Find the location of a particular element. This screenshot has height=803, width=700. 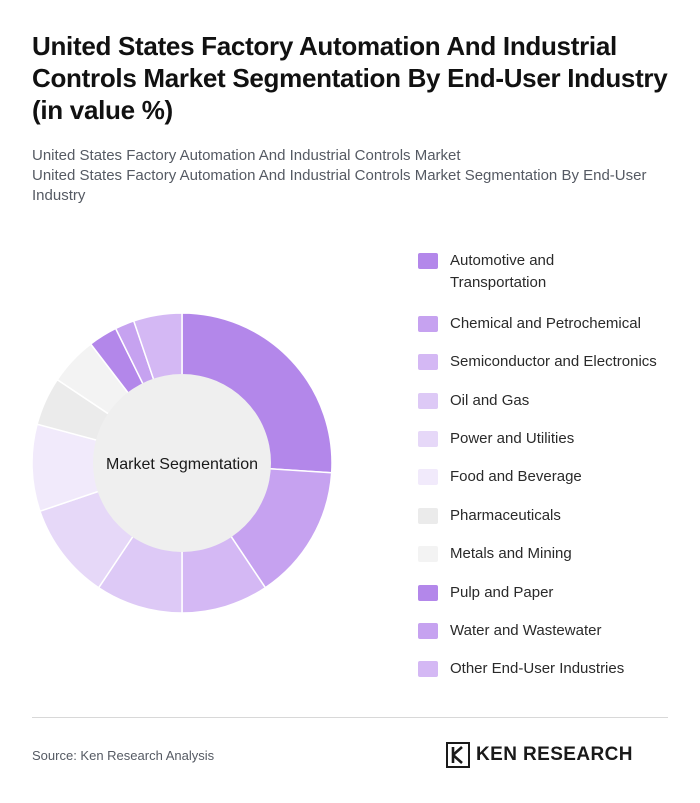

source-note: Source: Ken Research Analysis is located at coordinates (123, 755).